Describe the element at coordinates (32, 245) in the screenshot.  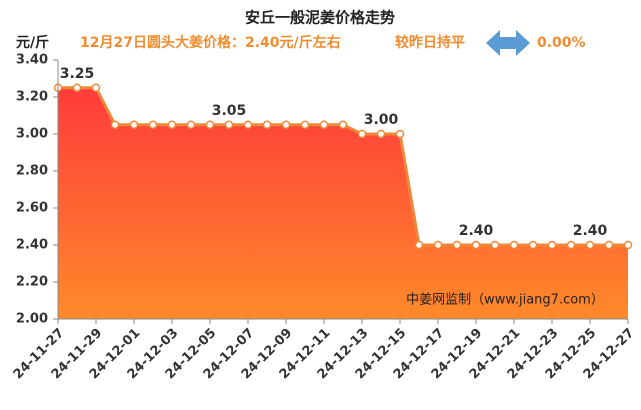
I see `y-tick-label: 2.40` at that location.